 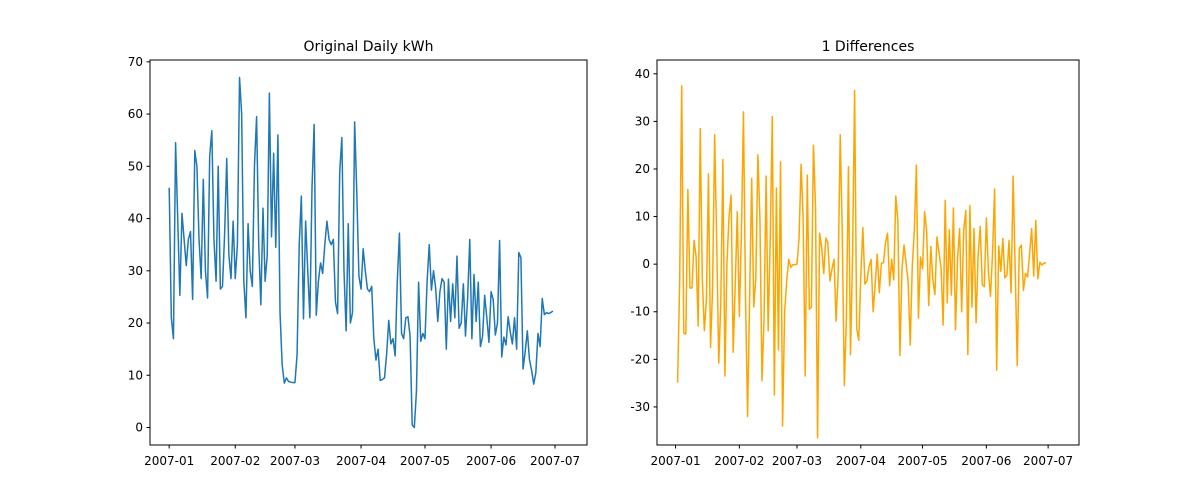 I want to click on subplot-title: Original Daily kWh, so click(x=369, y=47).